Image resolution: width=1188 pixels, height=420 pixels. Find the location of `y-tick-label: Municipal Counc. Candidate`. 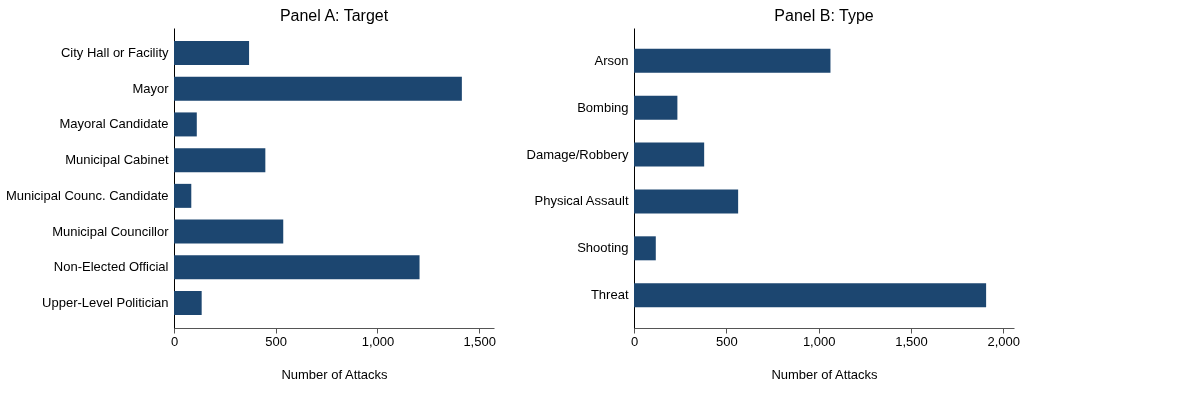

y-tick-label: Municipal Counc. Candidate is located at coordinates (87, 195).